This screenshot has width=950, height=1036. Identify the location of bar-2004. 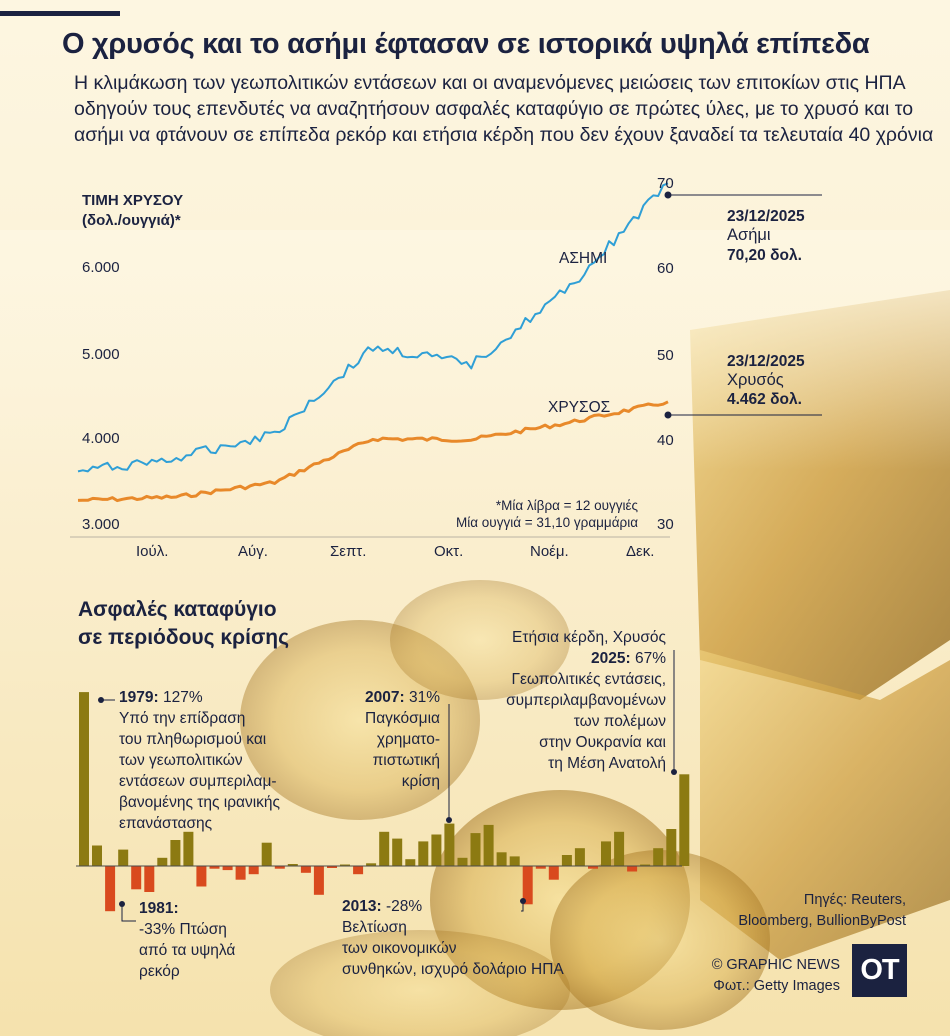
(410, 862).